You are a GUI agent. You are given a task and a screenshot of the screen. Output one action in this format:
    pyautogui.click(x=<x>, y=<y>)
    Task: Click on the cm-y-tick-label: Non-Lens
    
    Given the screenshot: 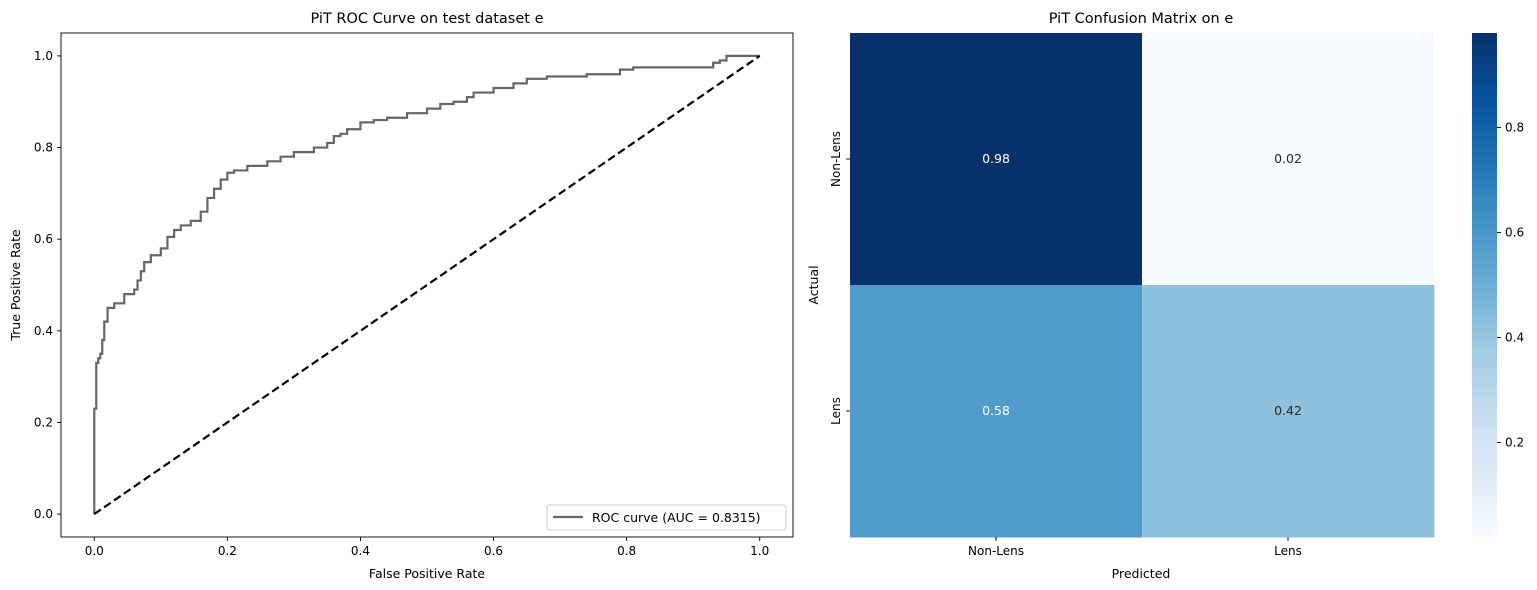 What is the action you would take?
    pyautogui.click(x=836, y=159)
    